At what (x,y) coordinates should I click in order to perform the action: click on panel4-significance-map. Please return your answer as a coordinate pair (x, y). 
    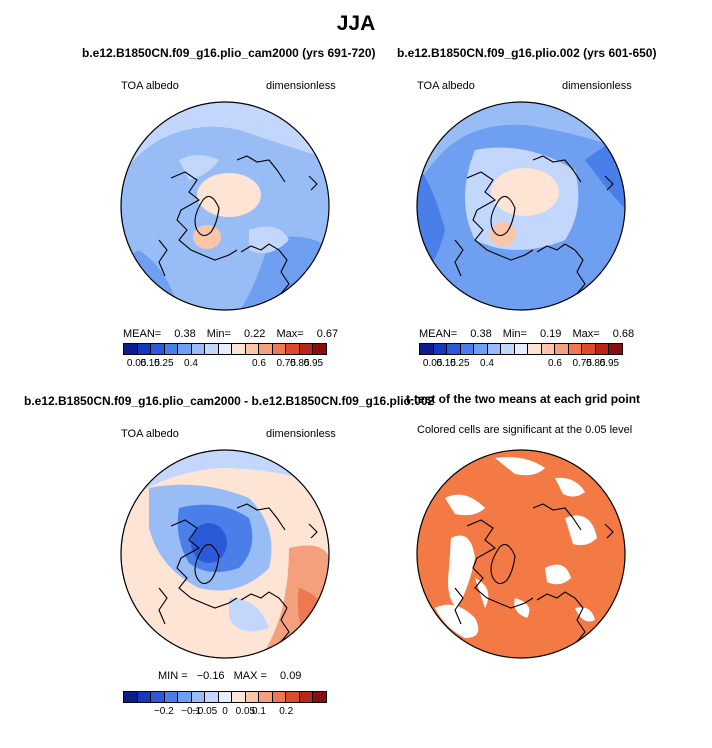
    Looking at the image, I should click on (521, 554).